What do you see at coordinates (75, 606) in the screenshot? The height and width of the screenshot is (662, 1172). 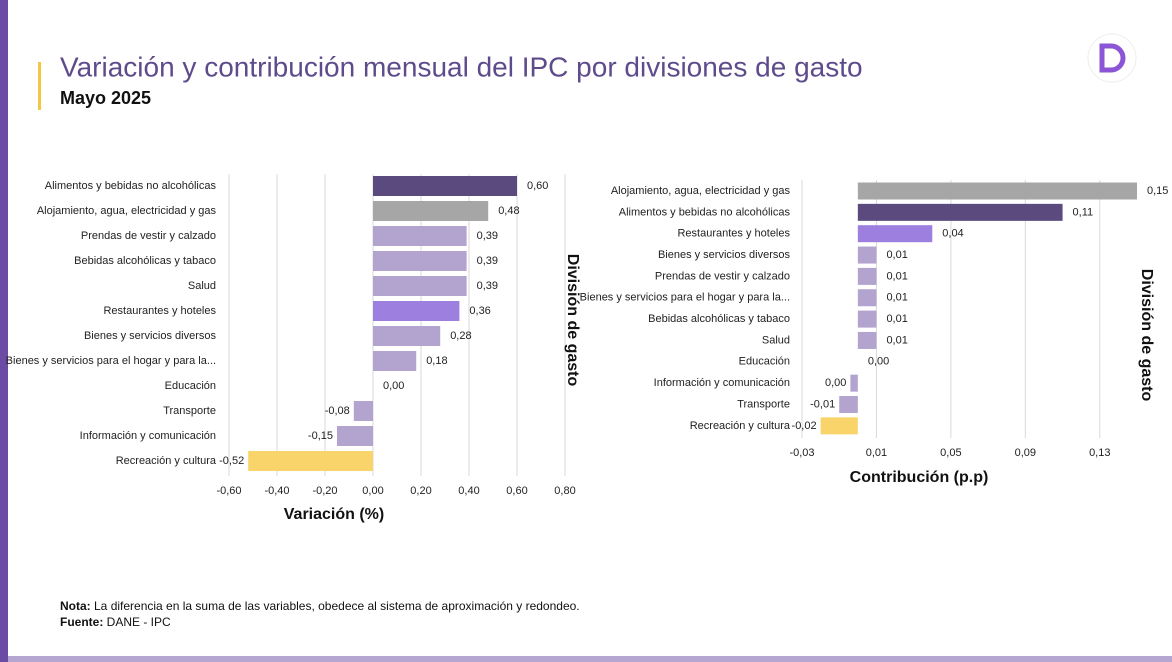 I see `note-label: Nota:` at bounding box center [75, 606].